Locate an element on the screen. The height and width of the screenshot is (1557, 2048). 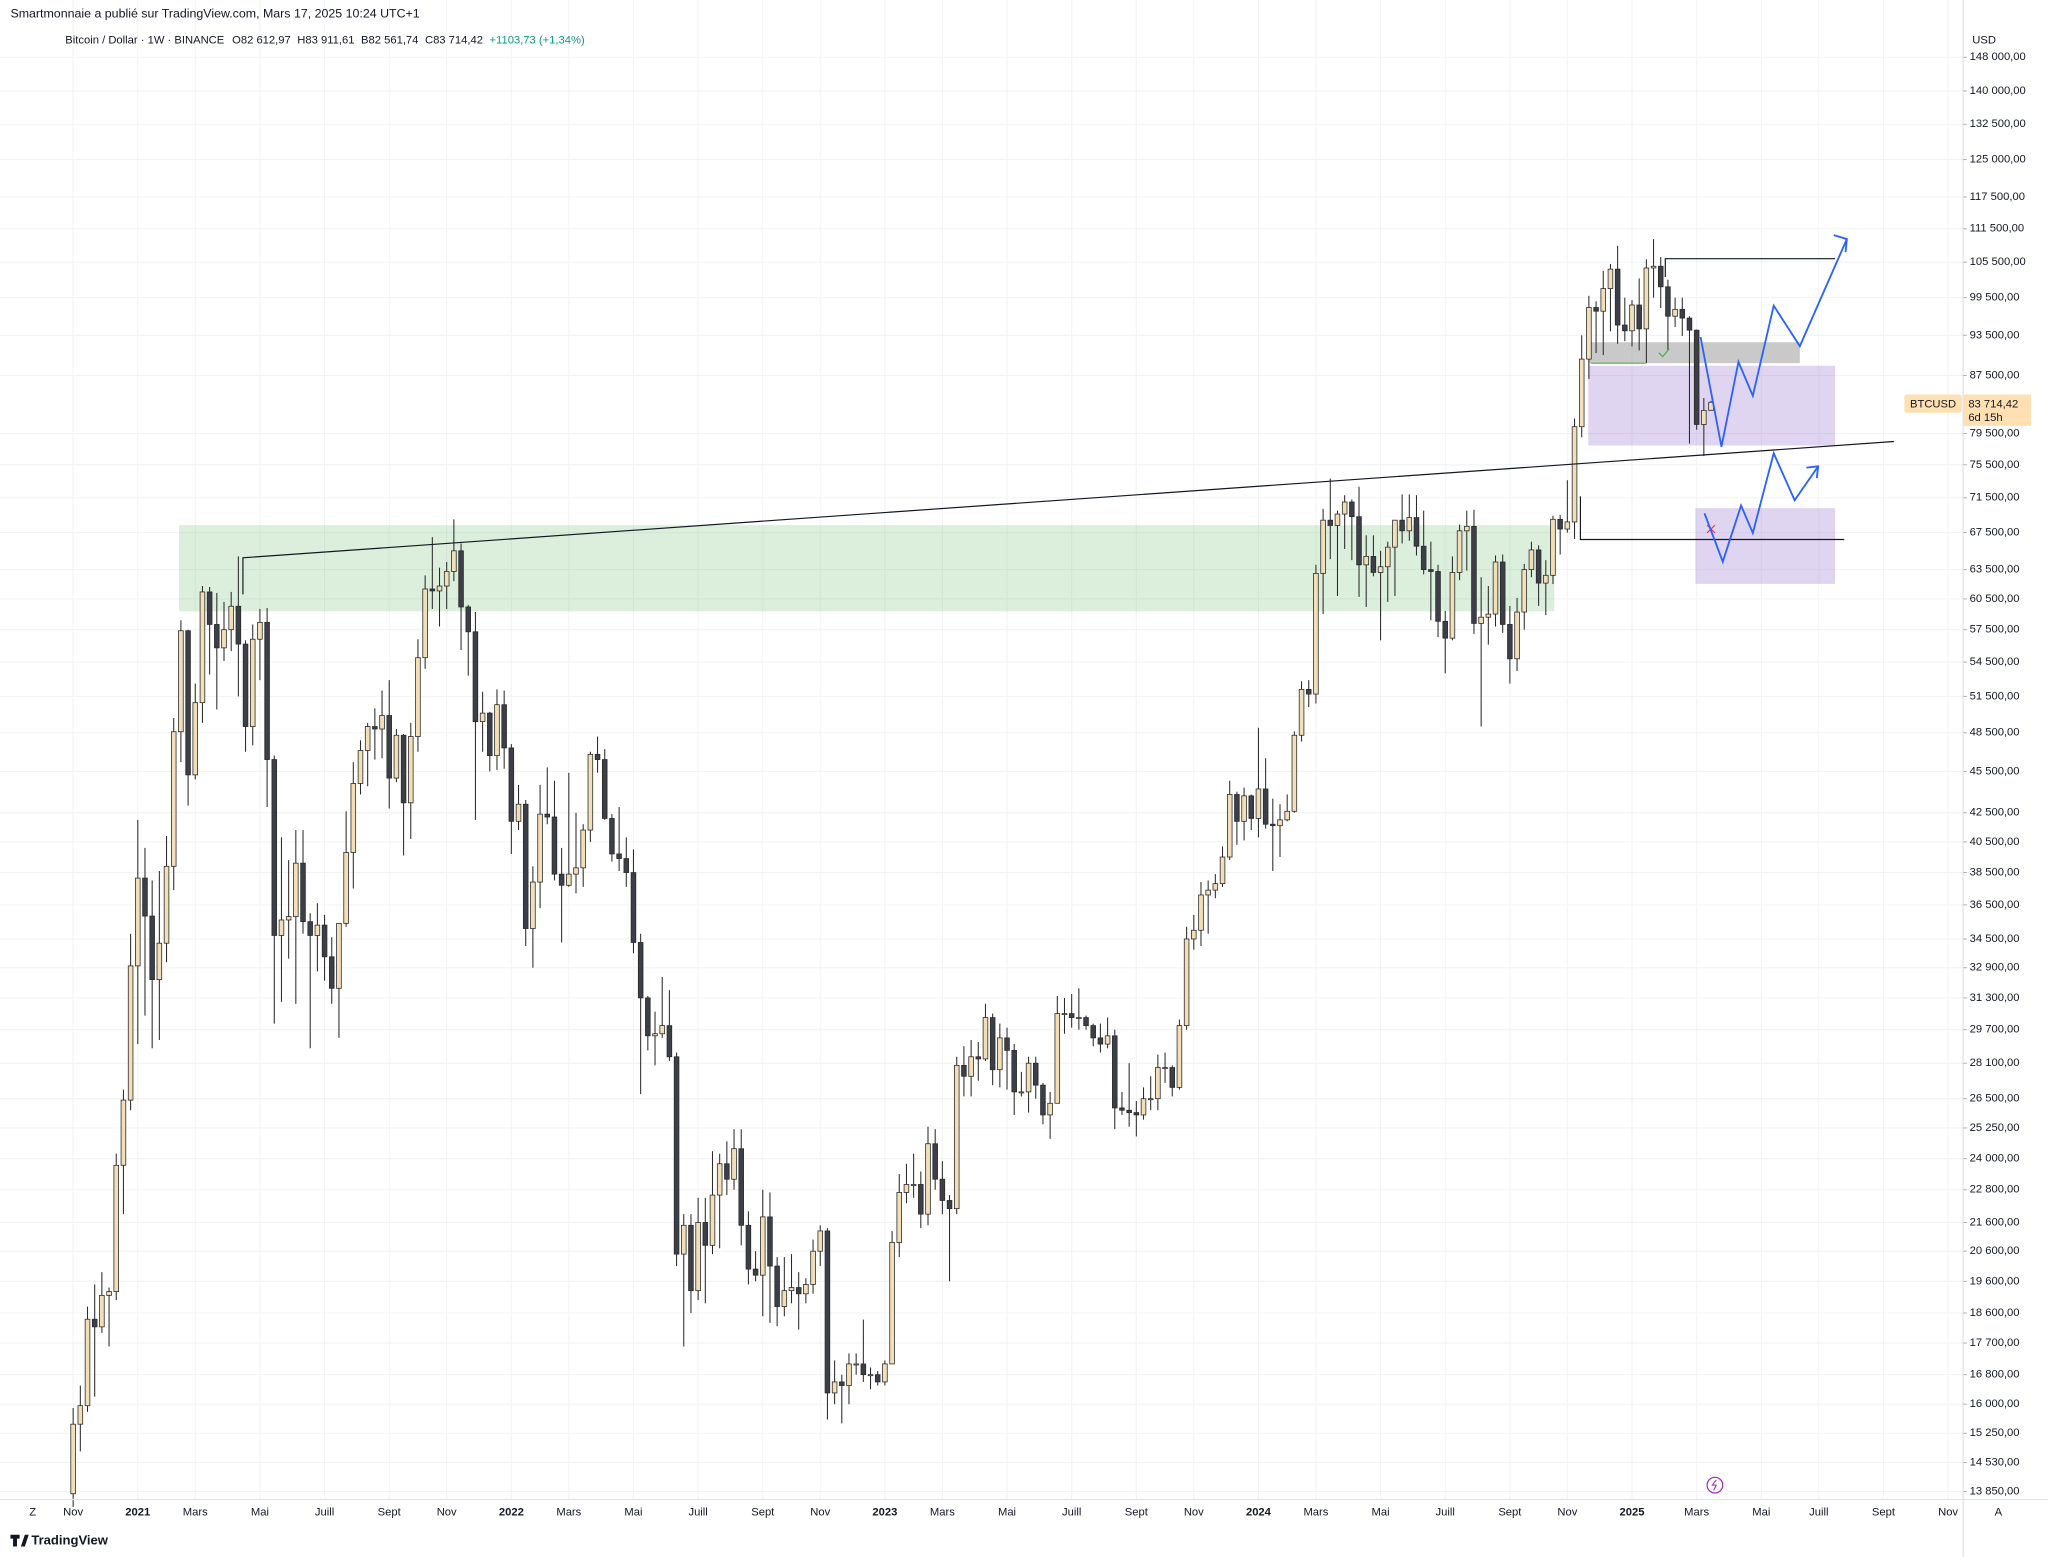
y-tick-label: 54 500,00 is located at coordinates (1995, 662).